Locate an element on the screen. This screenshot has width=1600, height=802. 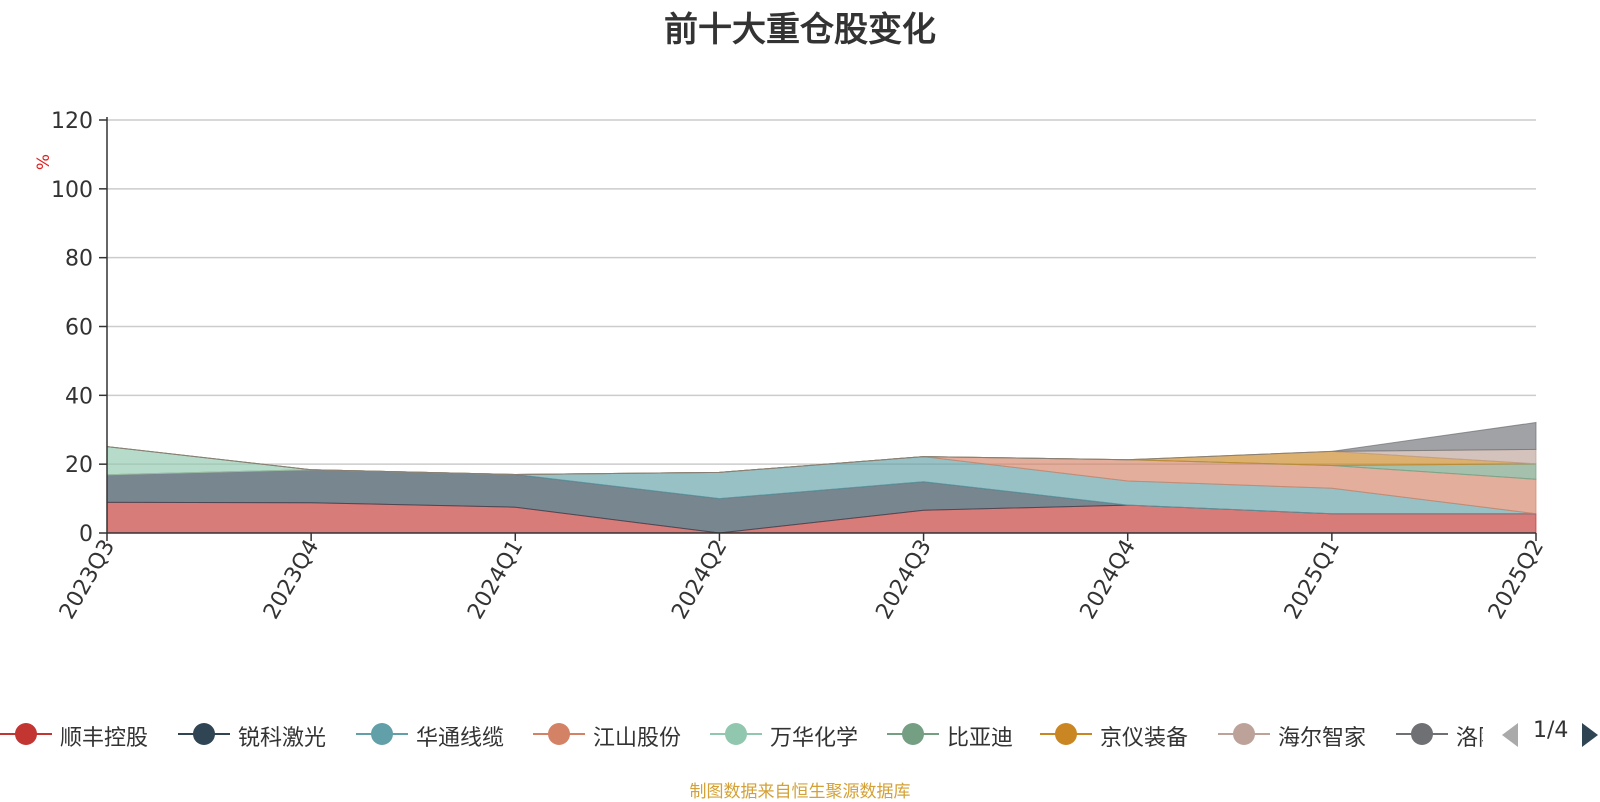
y-tick-label: 80 is located at coordinates (79, 259).